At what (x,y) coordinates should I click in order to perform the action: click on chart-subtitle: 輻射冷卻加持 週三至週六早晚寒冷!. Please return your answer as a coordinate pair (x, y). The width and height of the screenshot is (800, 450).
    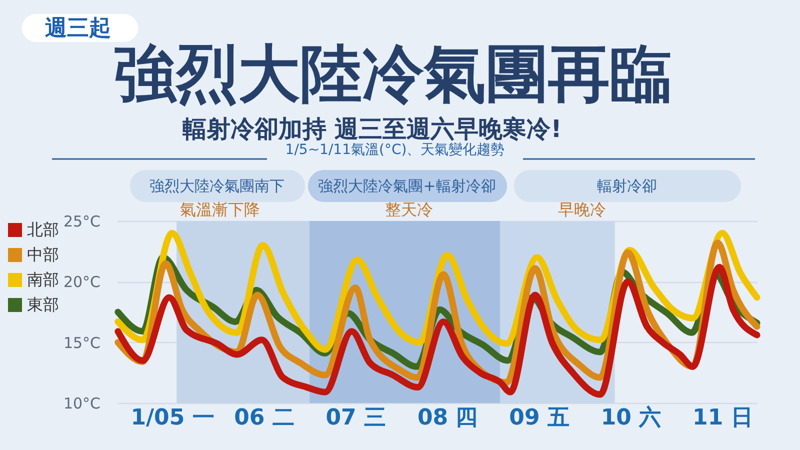
    Looking at the image, I should click on (371, 129).